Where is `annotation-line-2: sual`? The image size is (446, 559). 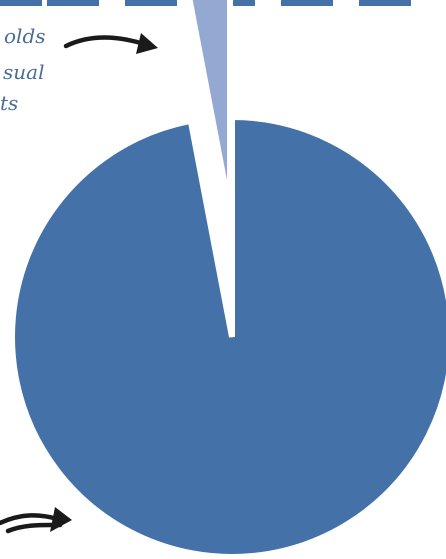 annotation-line-2: sual is located at coordinates (23, 72).